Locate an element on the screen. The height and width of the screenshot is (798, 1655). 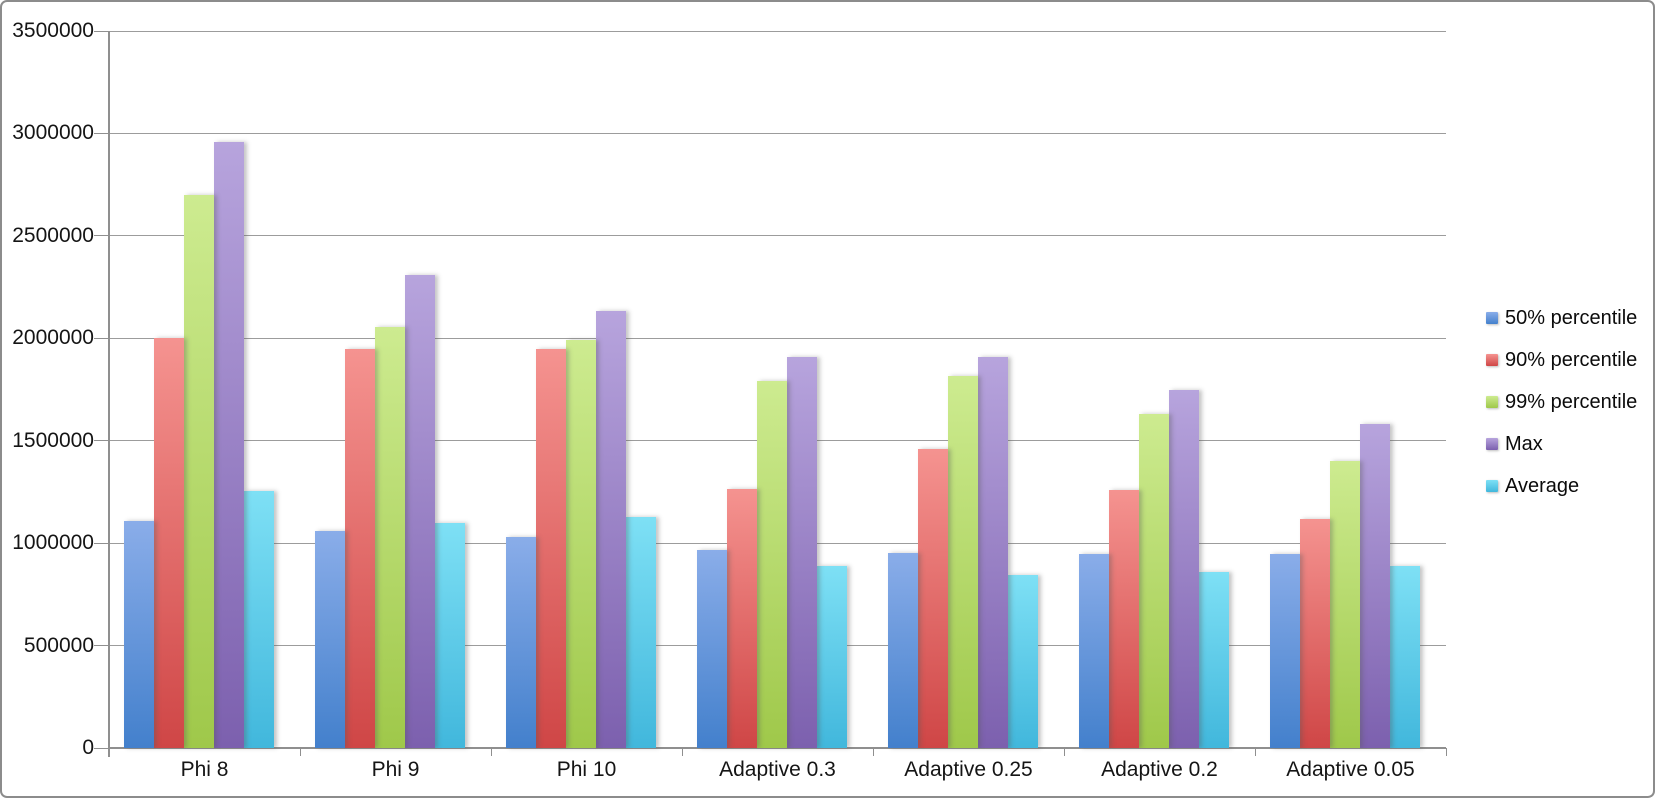
x-category-label: Phi 9 is located at coordinates (395, 769).